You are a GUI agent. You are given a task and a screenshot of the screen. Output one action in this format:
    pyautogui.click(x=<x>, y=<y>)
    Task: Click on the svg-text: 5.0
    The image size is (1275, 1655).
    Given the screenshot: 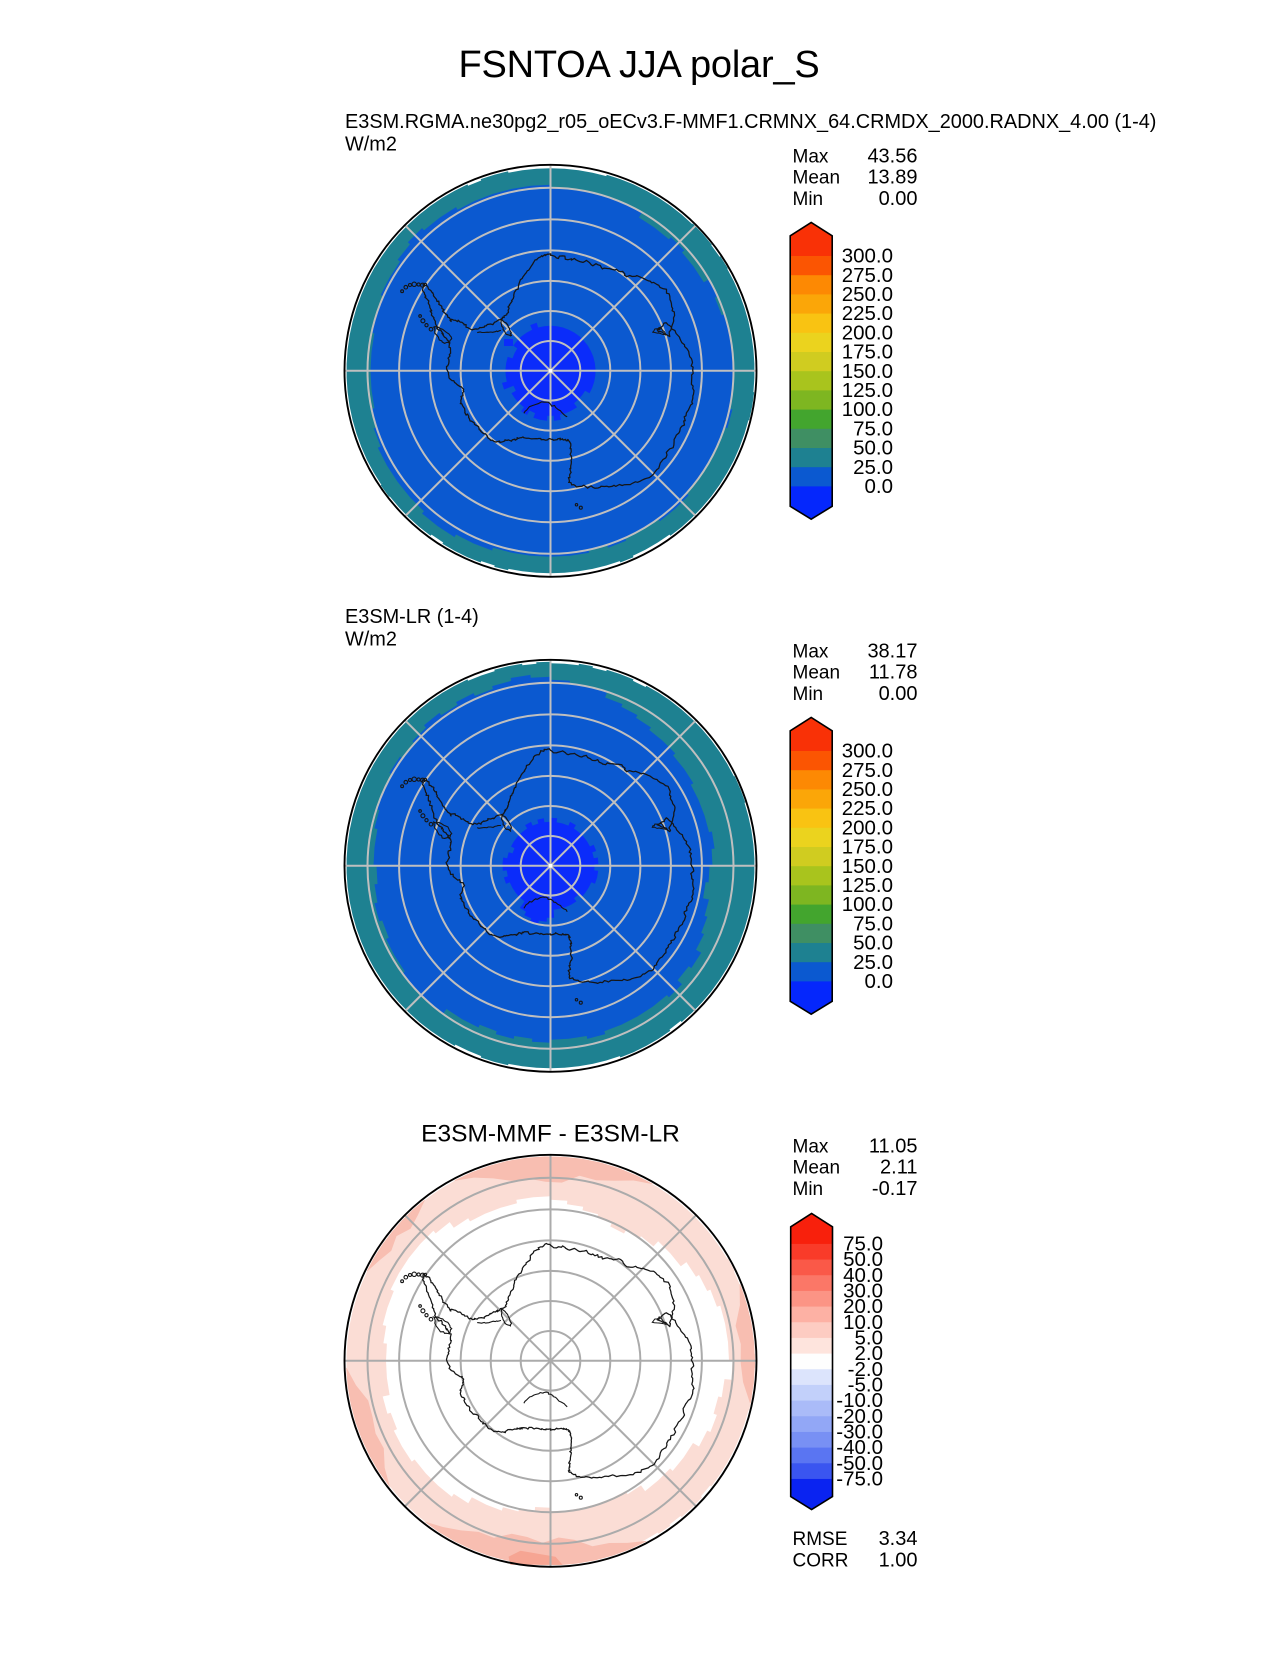 What is the action you would take?
    pyautogui.click(x=869, y=1338)
    